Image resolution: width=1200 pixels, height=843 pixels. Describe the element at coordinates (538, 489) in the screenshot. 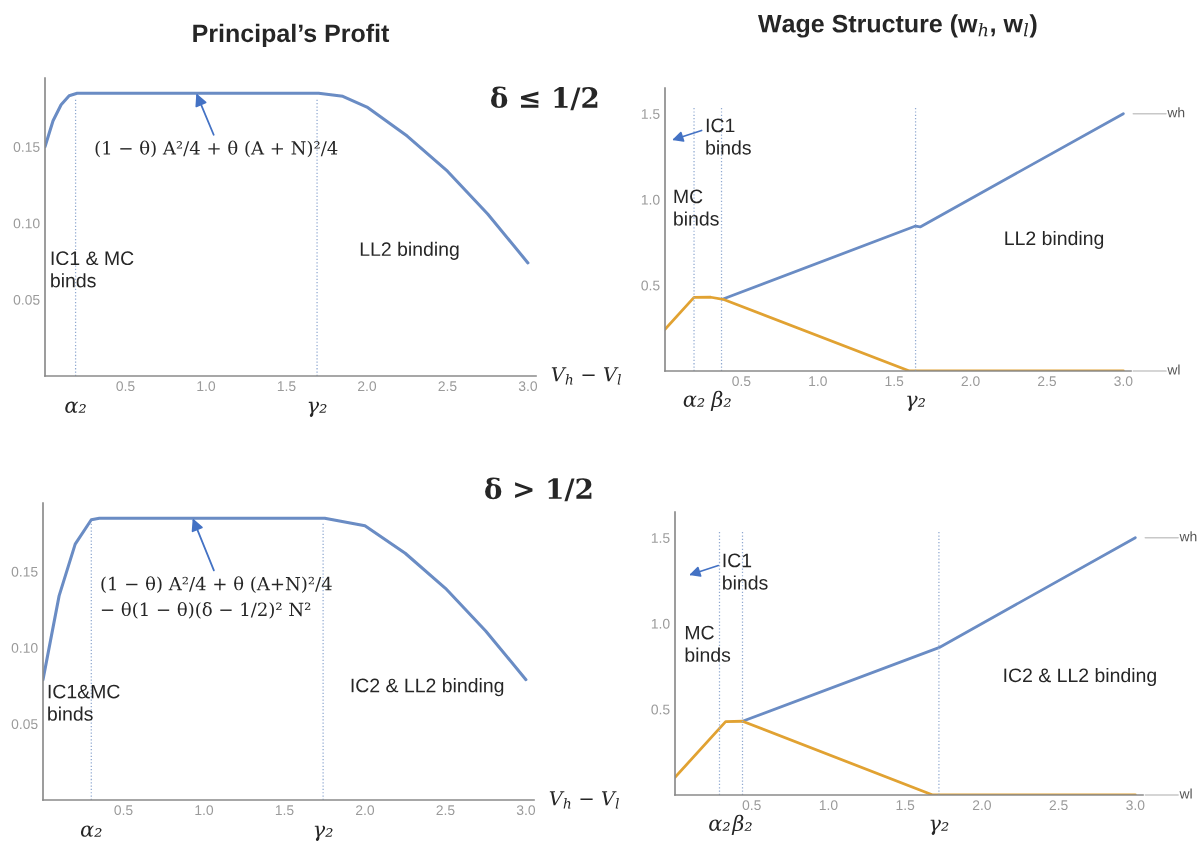

I see `text: δ > 1/2` at that location.